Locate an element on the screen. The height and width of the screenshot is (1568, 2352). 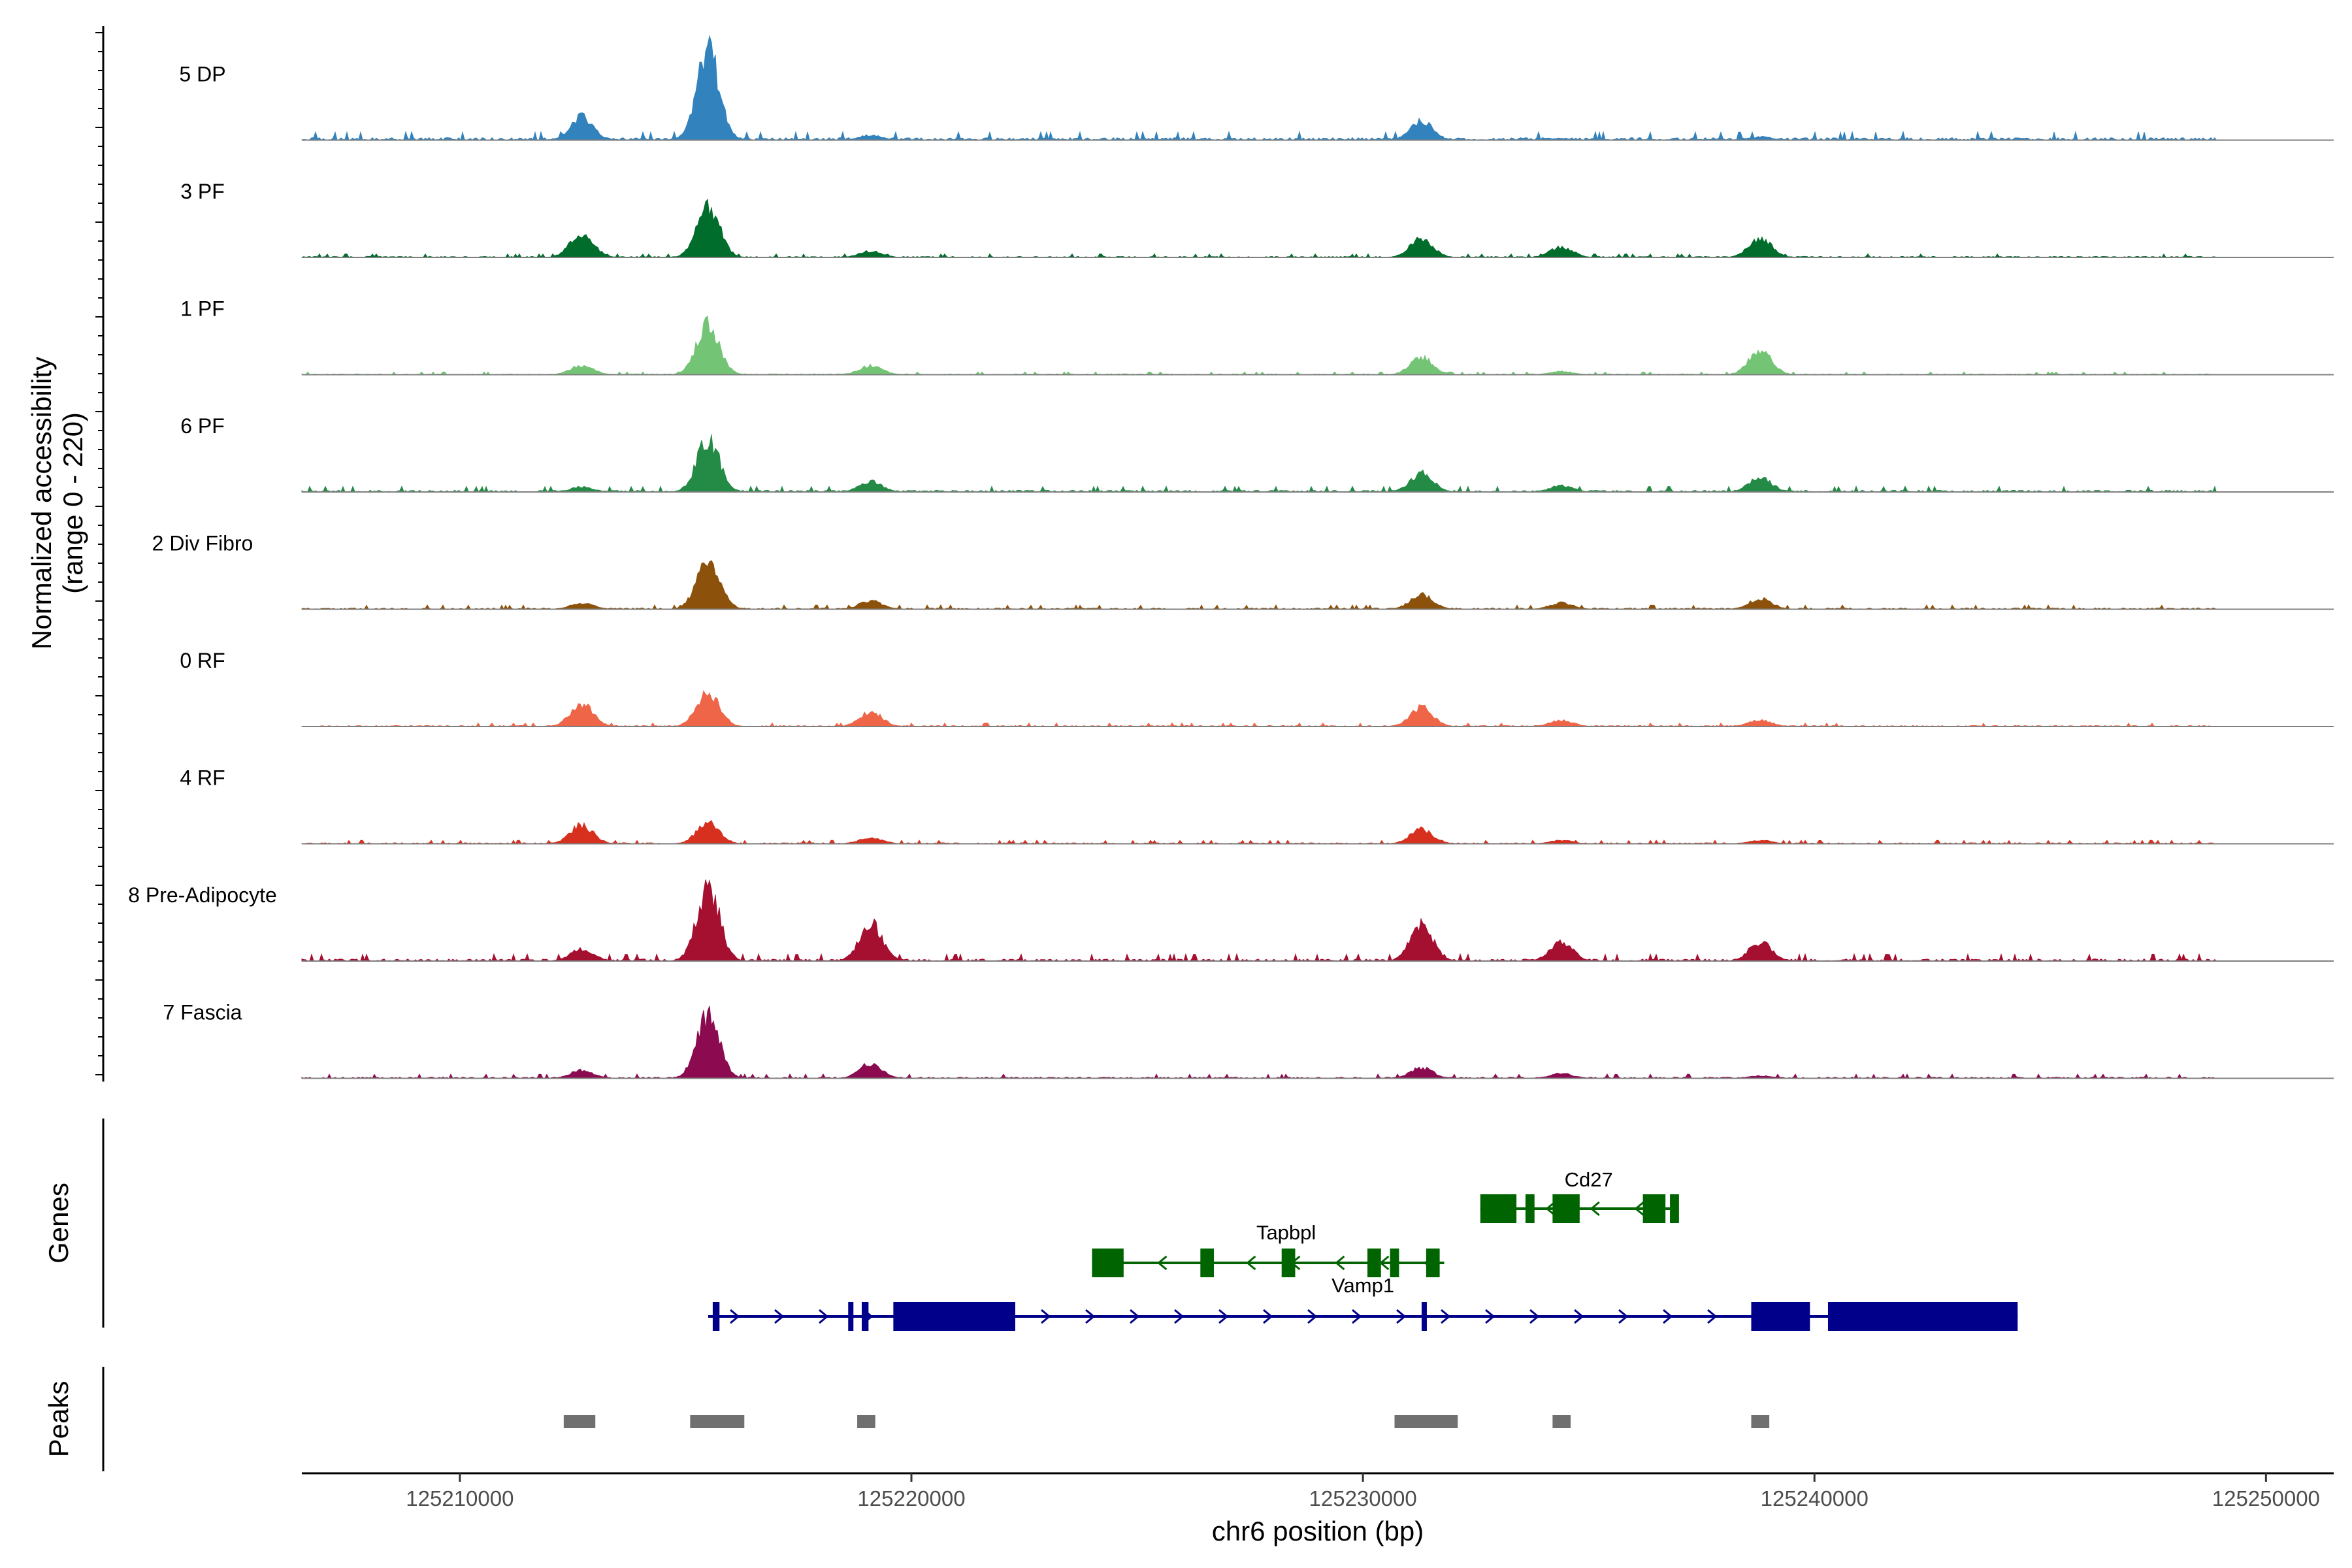
x-axis-title: chr6 position (bp) is located at coordinates (1318, 1531).